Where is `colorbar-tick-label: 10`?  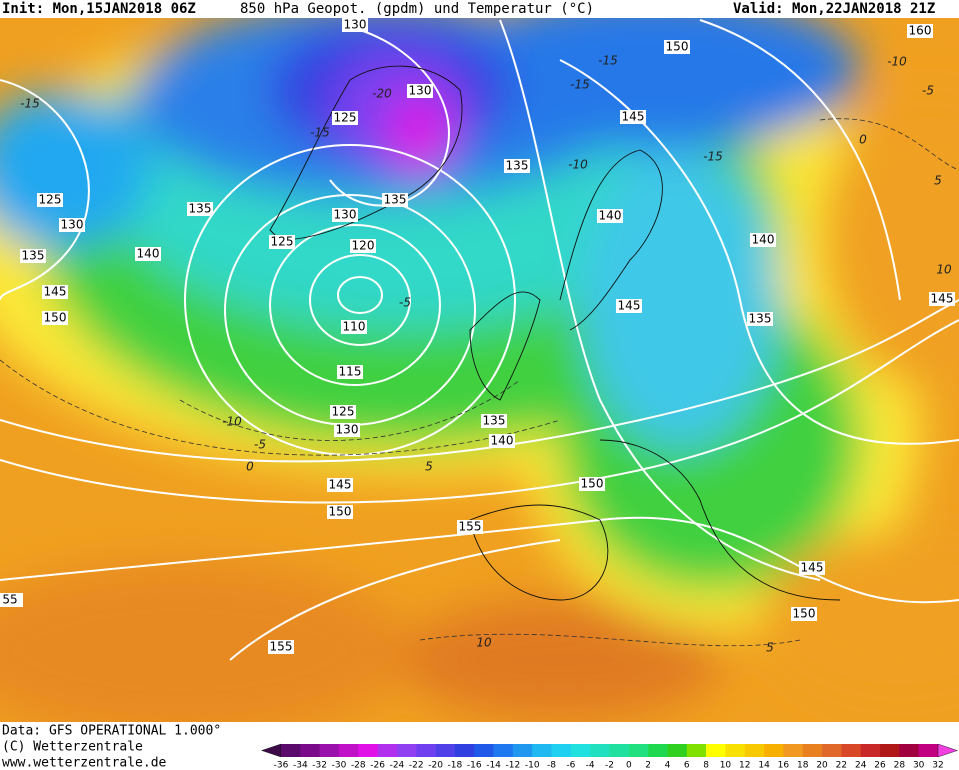
colorbar-tick-label: 10 is located at coordinates (726, 765).